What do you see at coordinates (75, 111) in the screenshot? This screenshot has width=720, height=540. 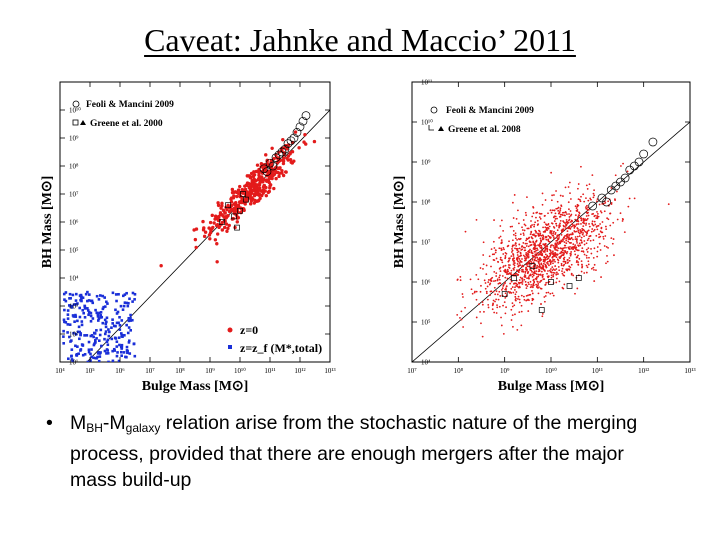 I see `y-tick-label: 10¹⁰` at bounding box center [75, 111].